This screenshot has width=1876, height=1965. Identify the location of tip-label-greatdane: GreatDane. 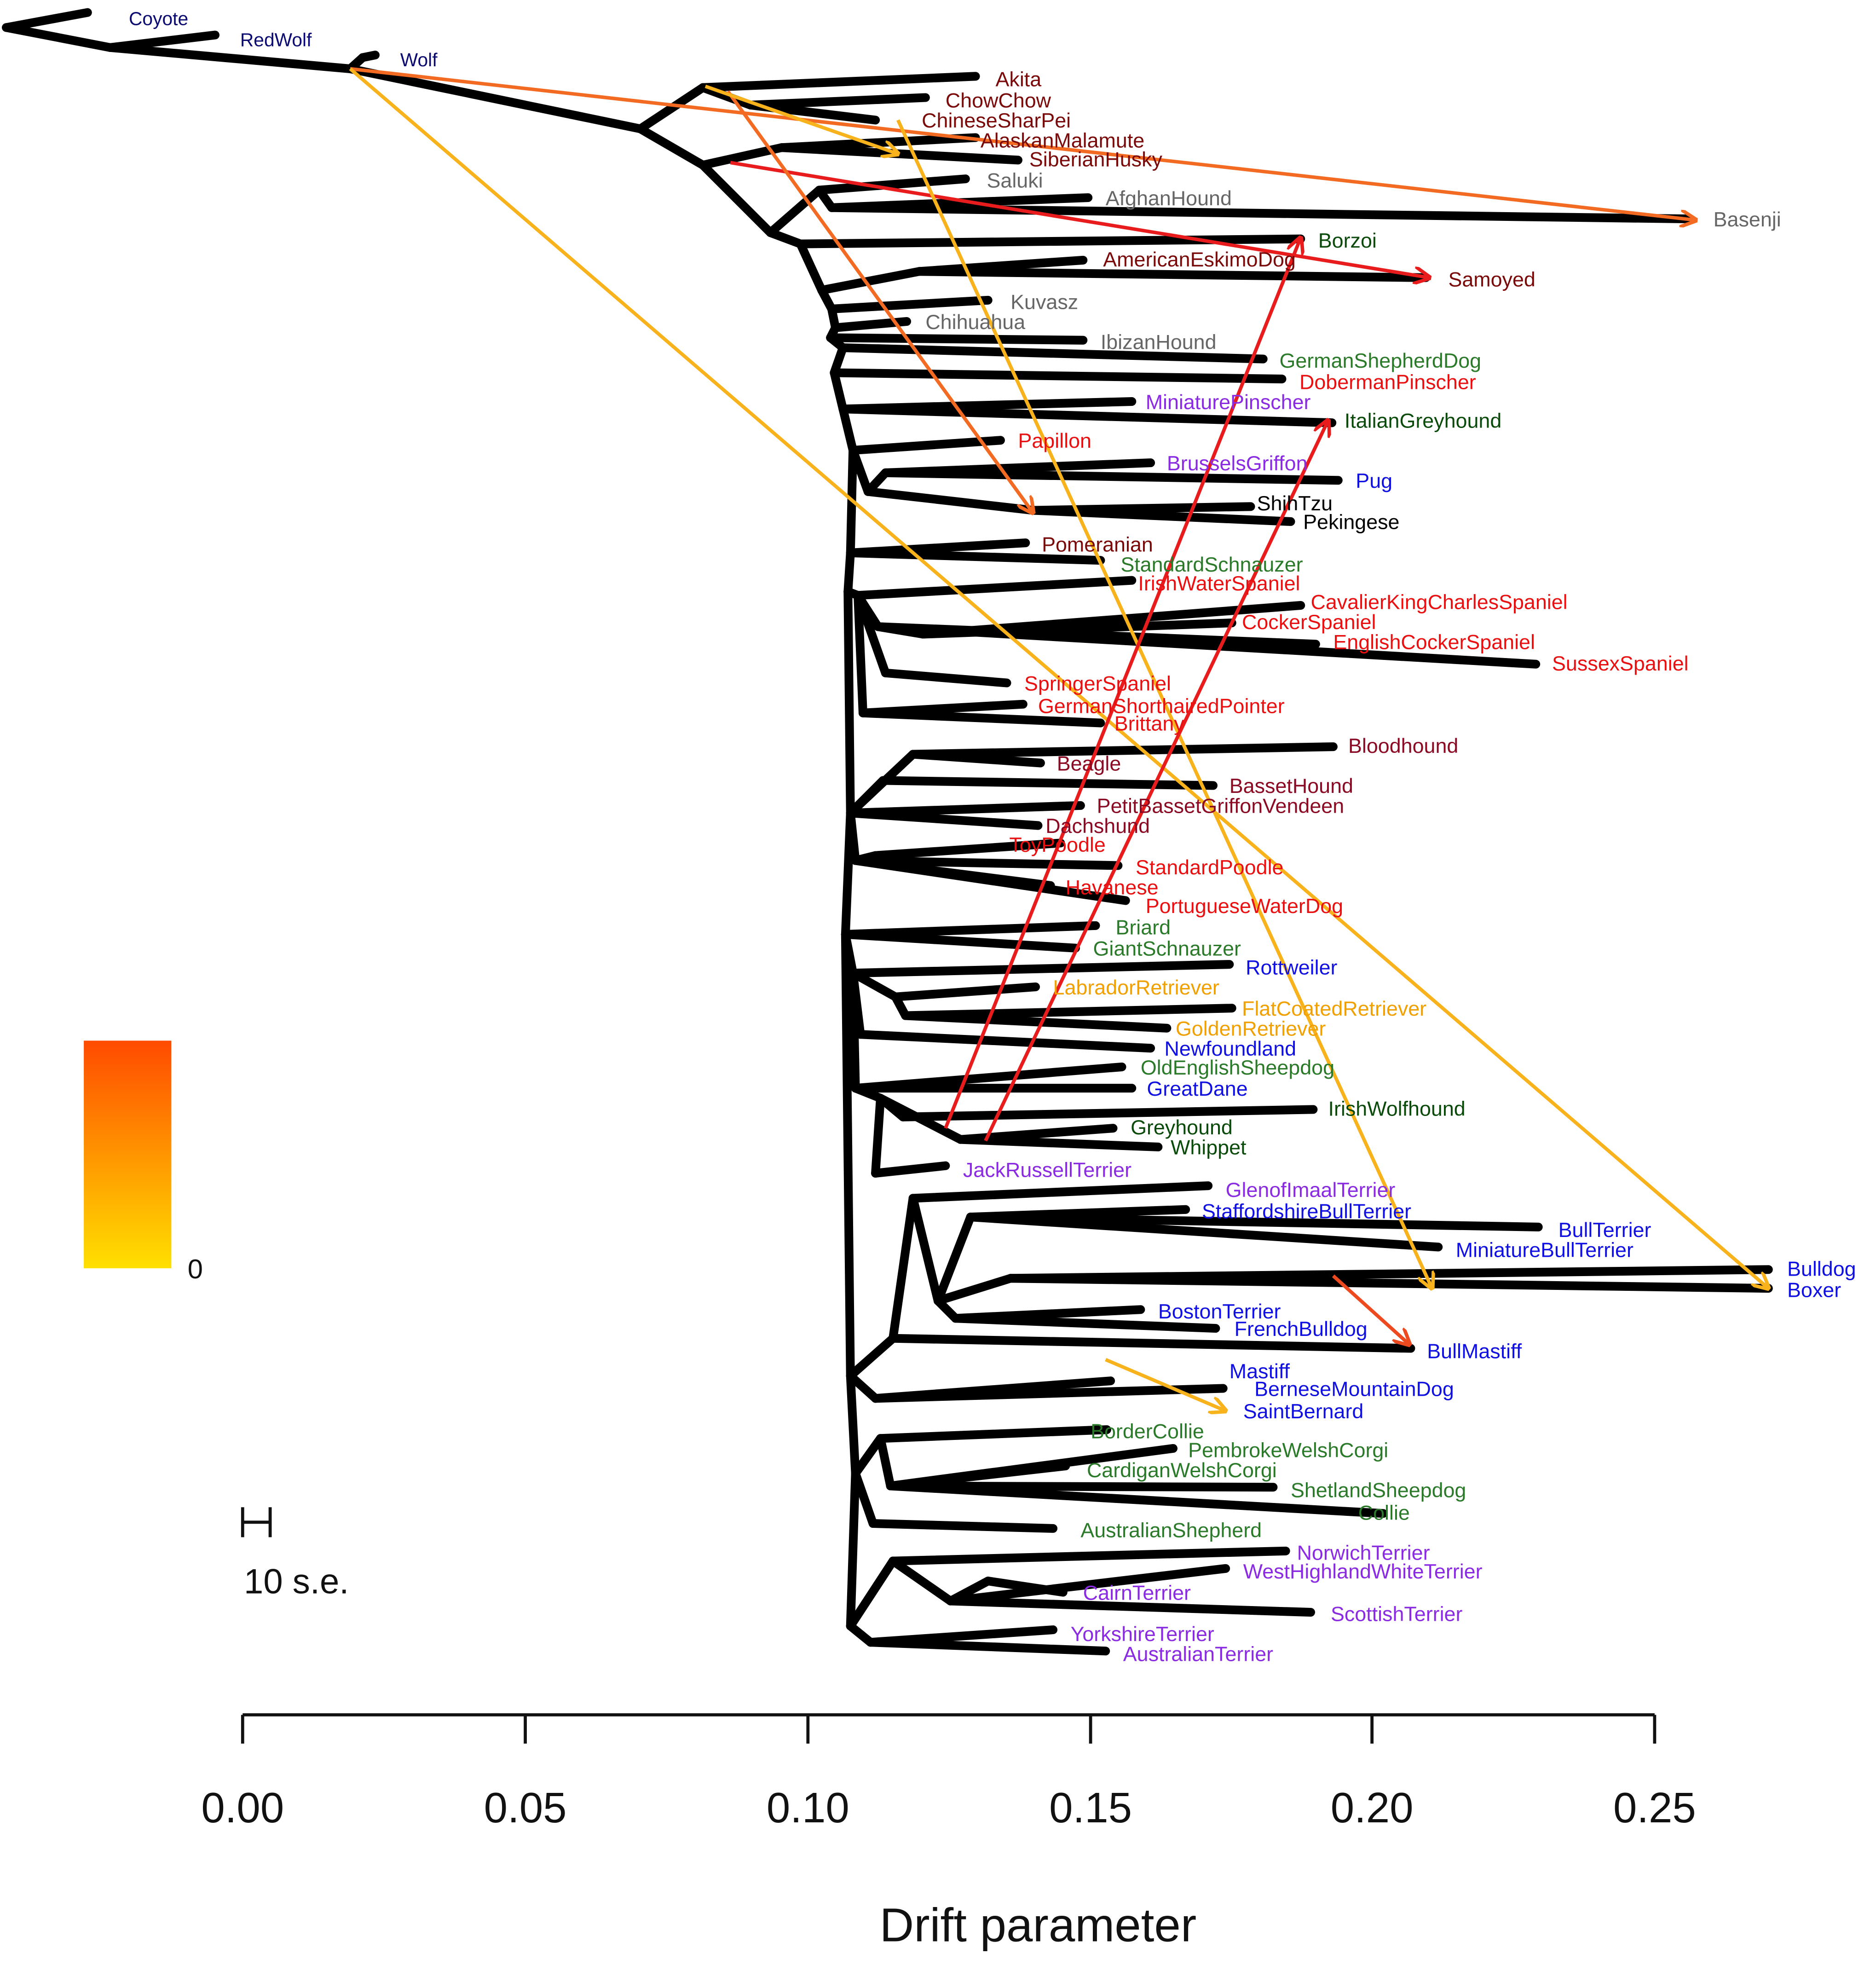
(1197, 1088).